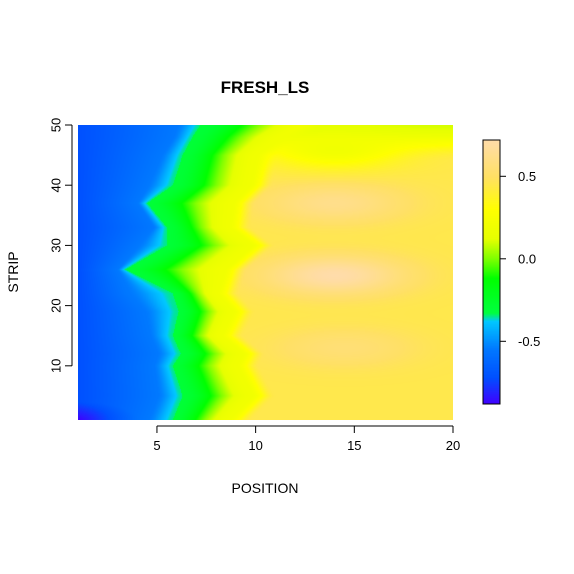 The image size is (574, 574). What do you see at coordinates (265, 488) in the screenshot?
I see `x-axis-label: POSITION` at bounding box center [265, 488].